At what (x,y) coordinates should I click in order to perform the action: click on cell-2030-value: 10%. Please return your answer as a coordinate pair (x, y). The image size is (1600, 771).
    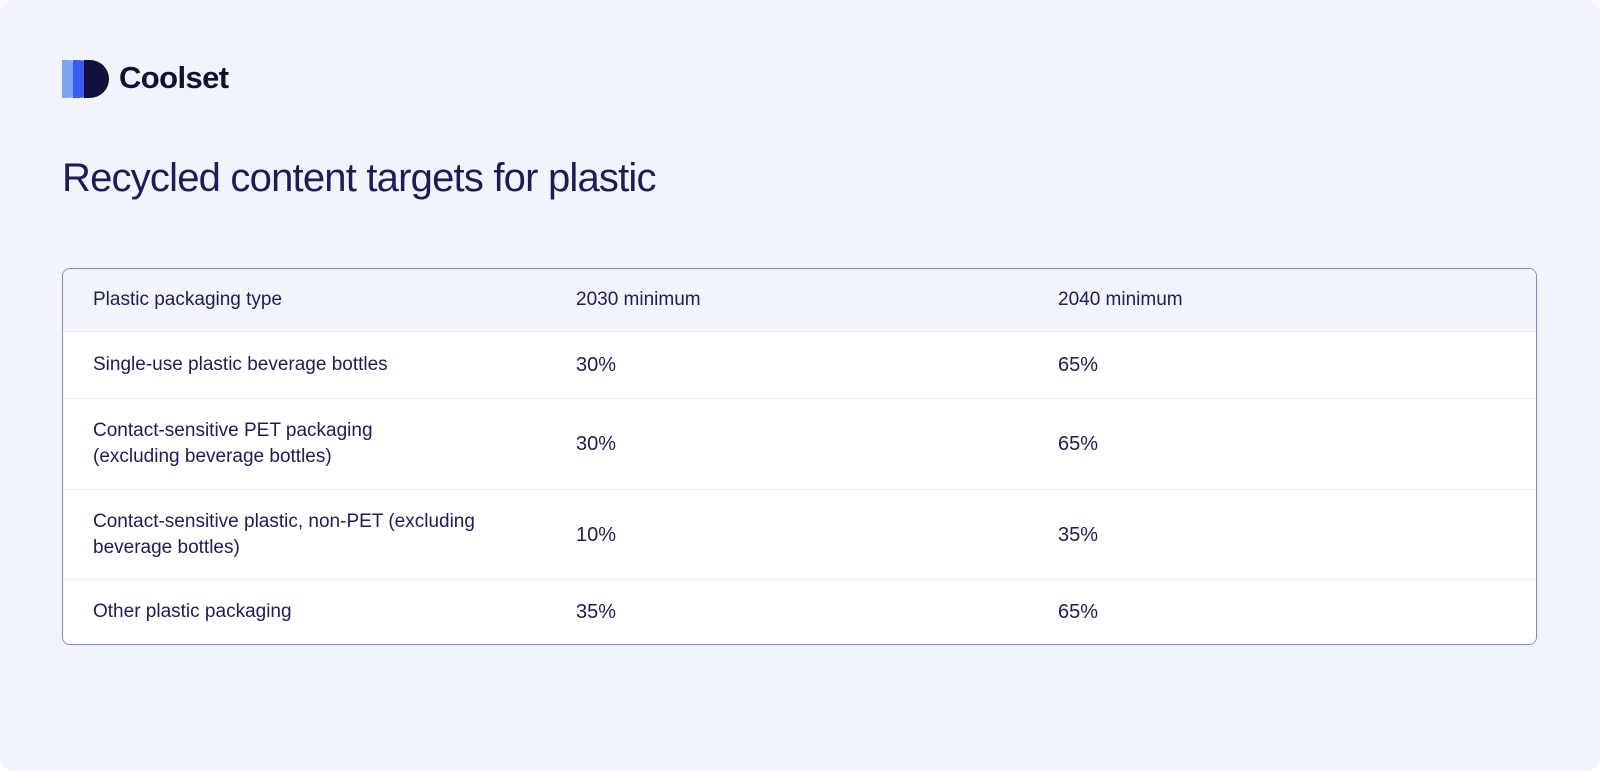
    Looking at the image, I should click on (596, 534).